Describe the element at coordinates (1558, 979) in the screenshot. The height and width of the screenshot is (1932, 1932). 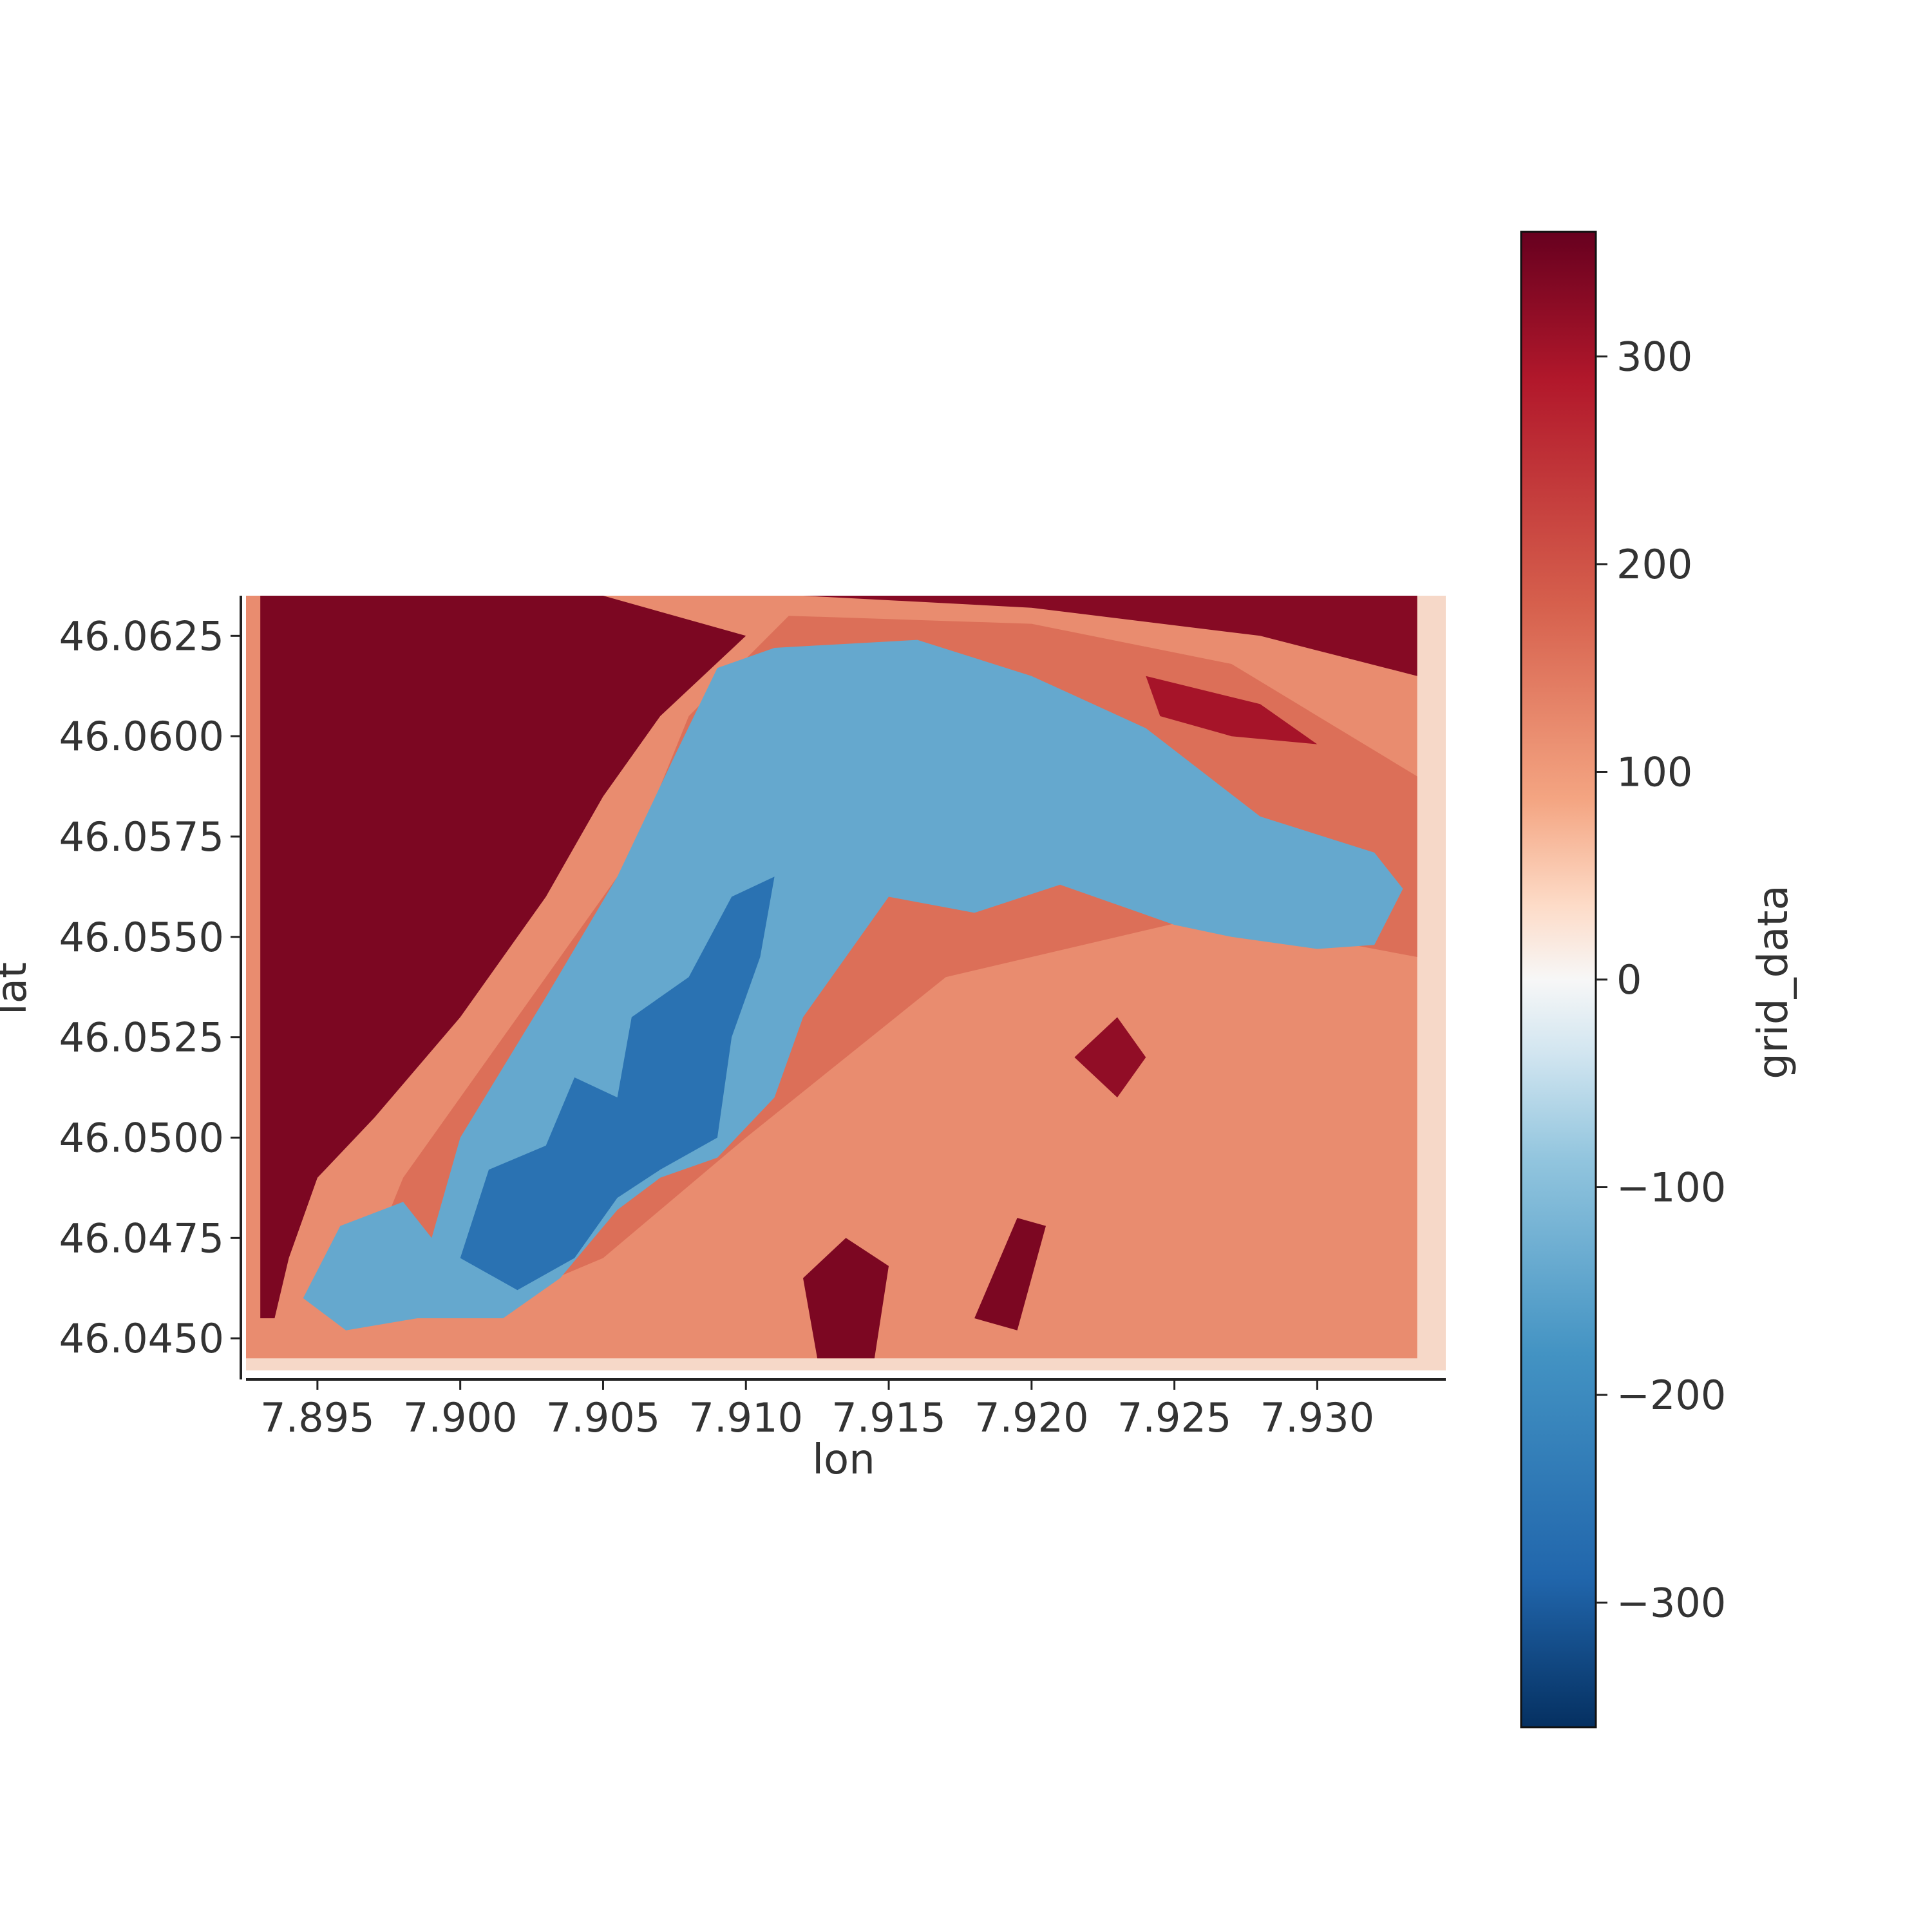
I see `colorbar-gradient` at that location.